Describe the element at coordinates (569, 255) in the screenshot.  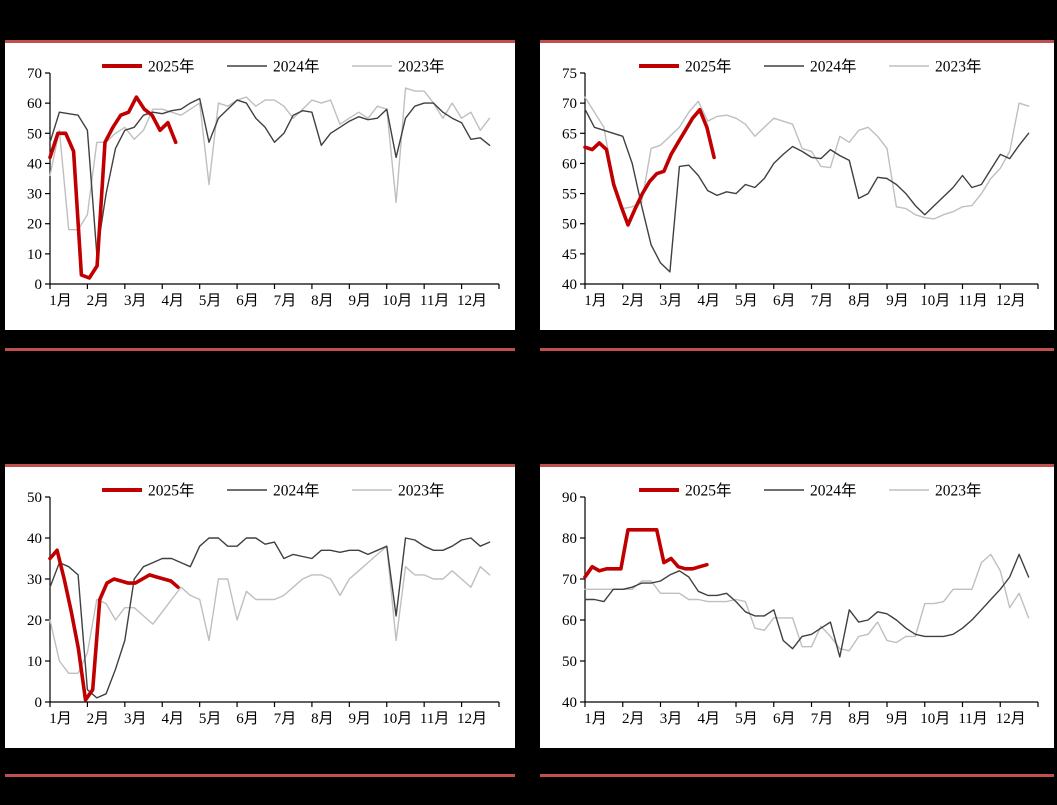
I see `y-tick-label: 45` at that location.